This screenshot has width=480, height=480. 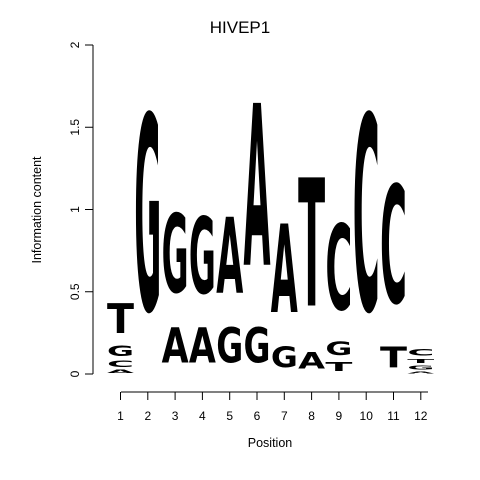 I want to click on y-tick-label: 0, so click(x=75, y=373).